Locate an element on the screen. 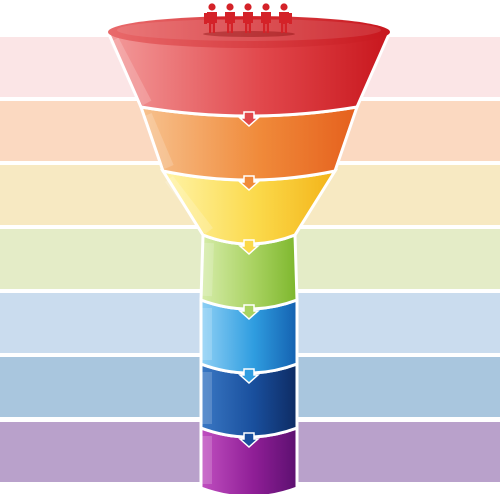  funnel-segment-orange is located at coordinates (249, 143).